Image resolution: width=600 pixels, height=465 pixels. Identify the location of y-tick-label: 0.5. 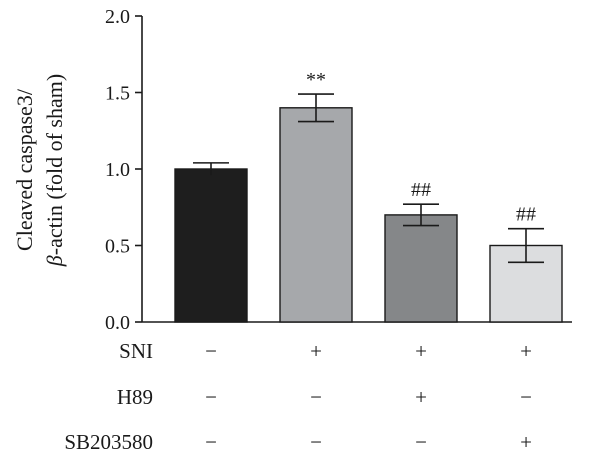
(117, 247).